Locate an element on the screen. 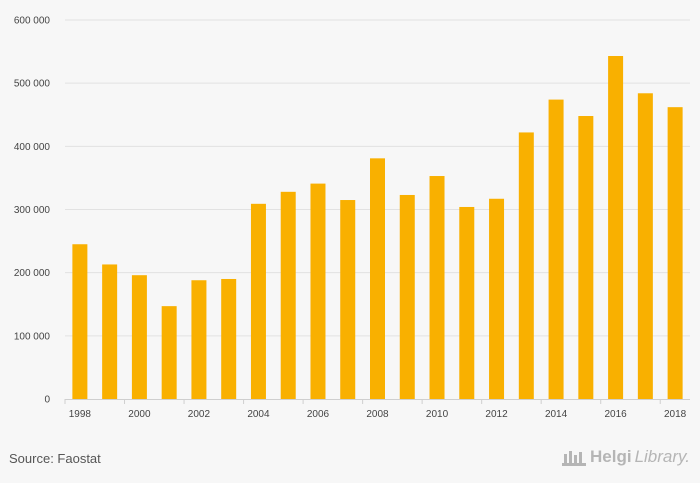  x-tick-label: 2000 is located at coordinates (139, 414).